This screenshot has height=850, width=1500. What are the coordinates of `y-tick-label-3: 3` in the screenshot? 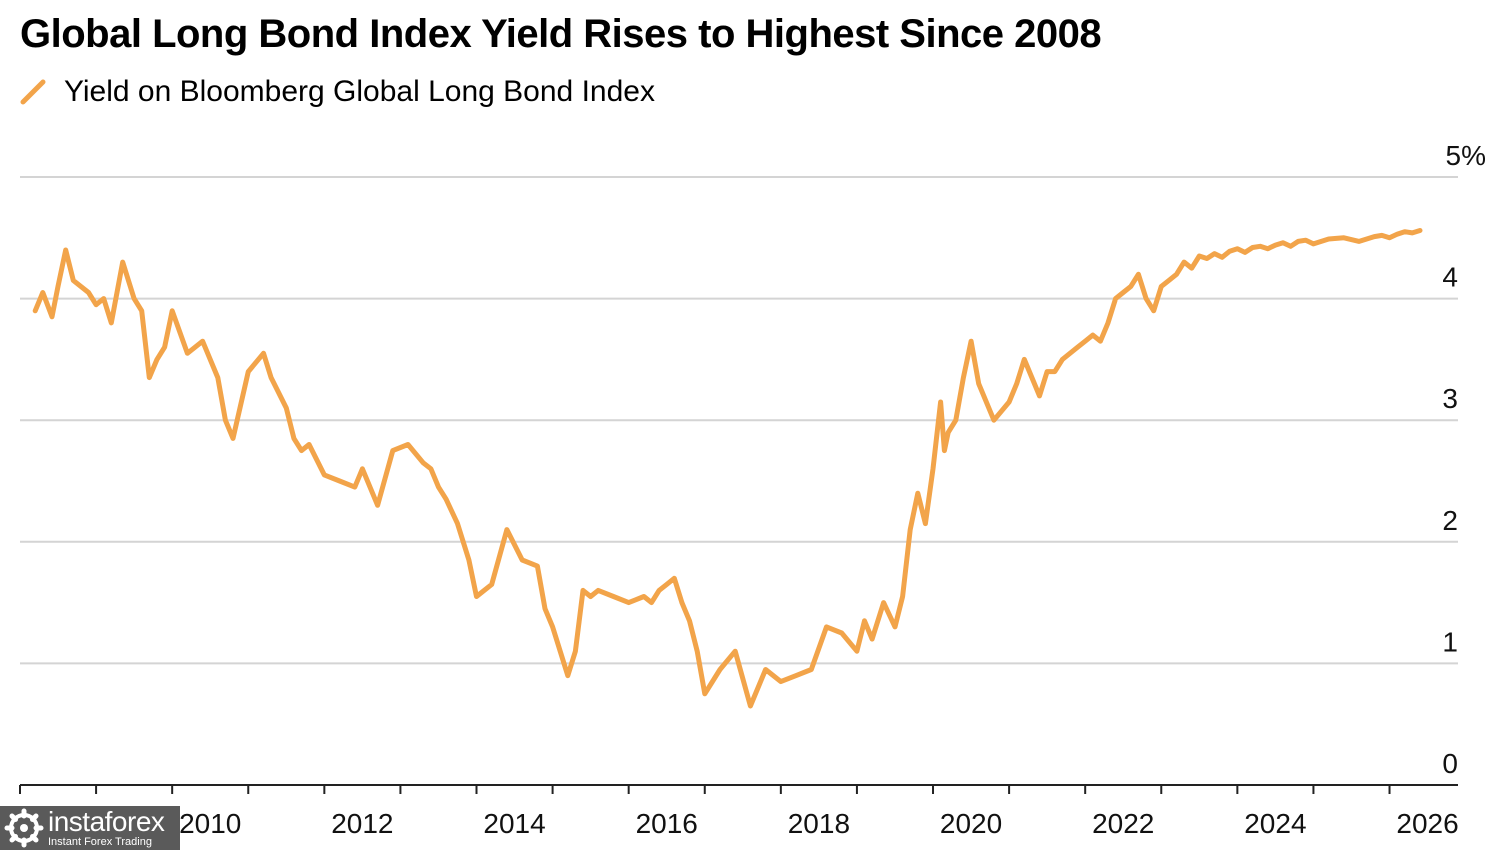 It's located at (1450, 398).